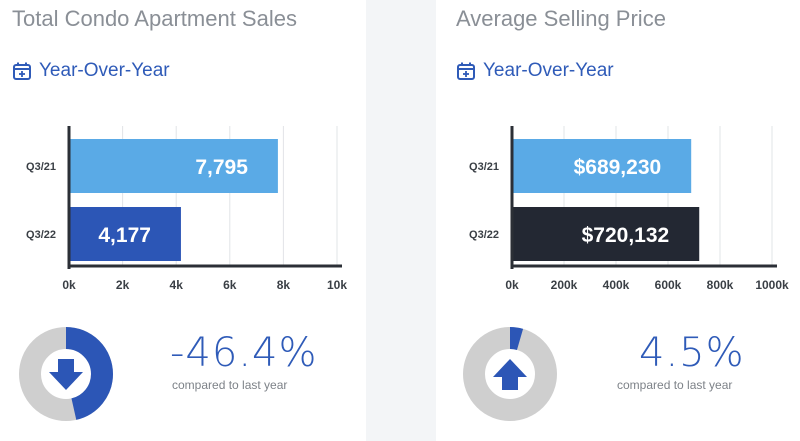 This screenshot has height=441, width=800. I want to click on x-tick-label: 8k, so click(284, 285).